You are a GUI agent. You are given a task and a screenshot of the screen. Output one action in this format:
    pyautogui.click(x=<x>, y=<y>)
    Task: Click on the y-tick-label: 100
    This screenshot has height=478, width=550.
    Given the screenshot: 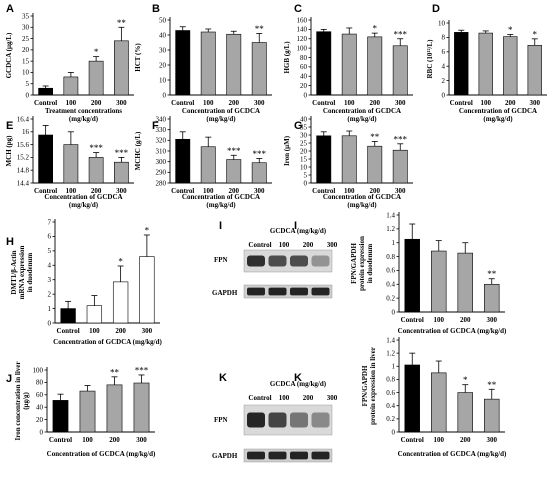 What is the action you would take?
    pyautogui.click(x=38, y=370)
    